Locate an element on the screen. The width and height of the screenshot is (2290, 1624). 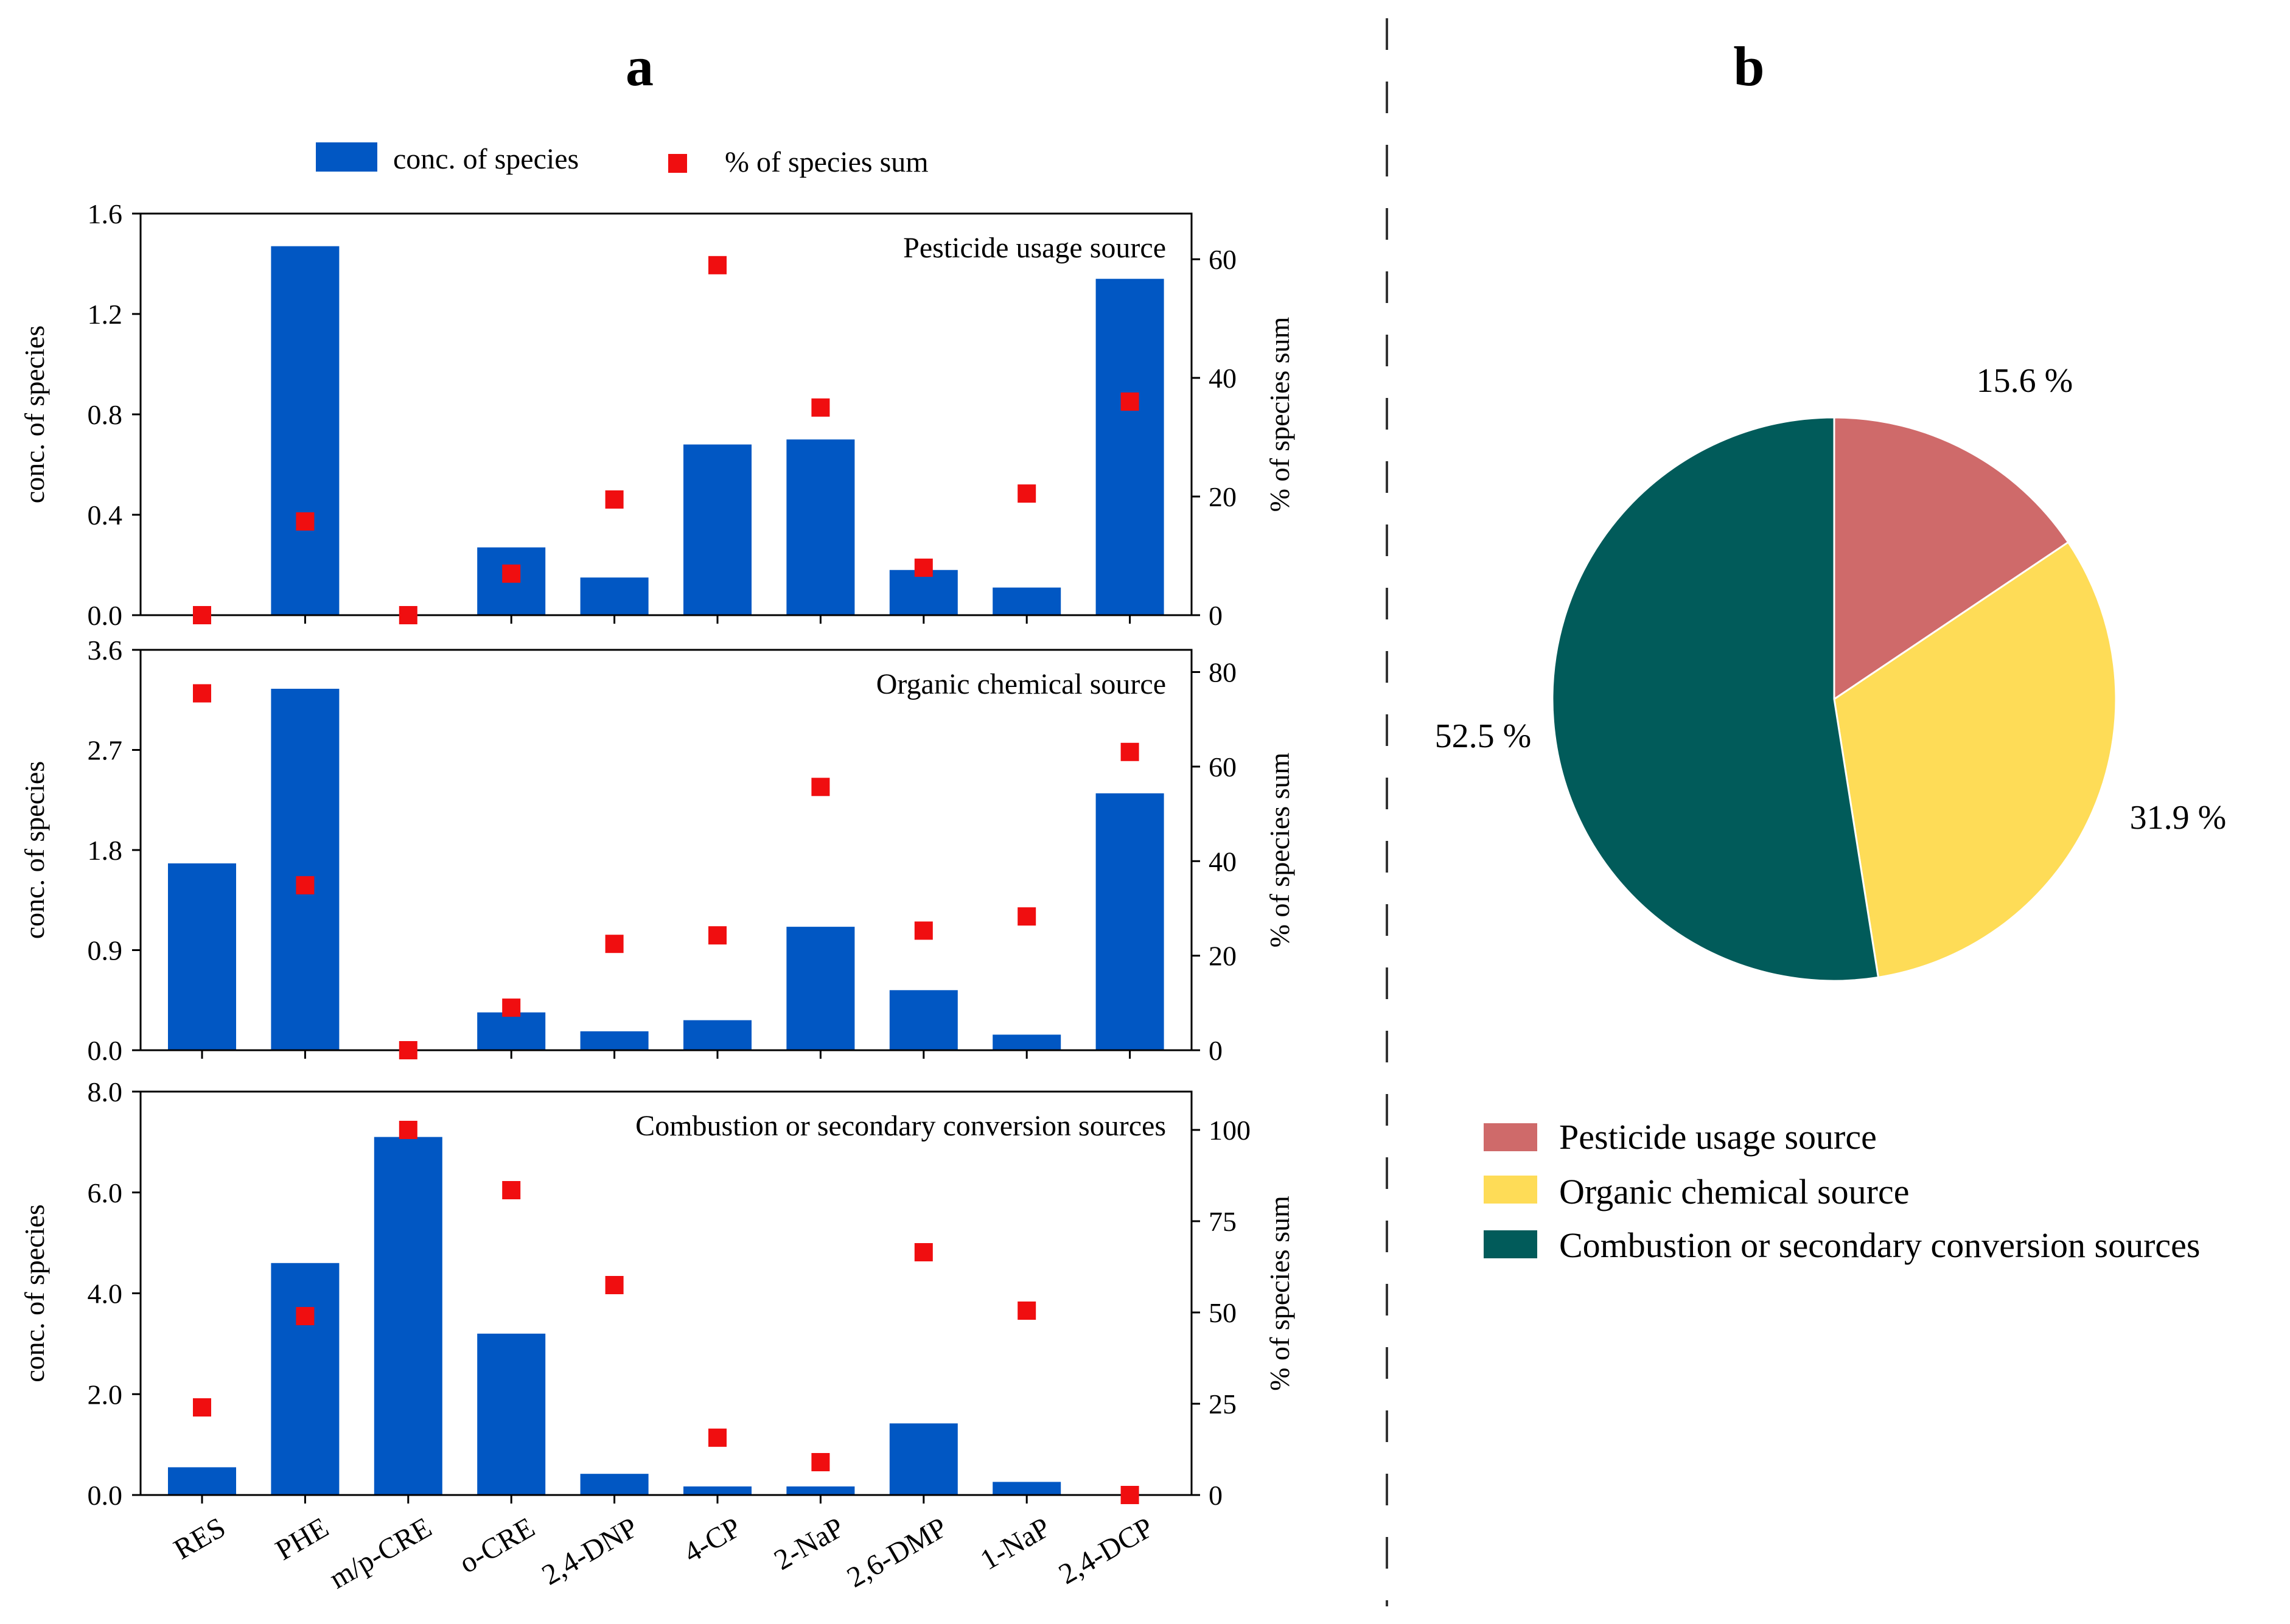
marker-2-4-dcp is located at coordinates (1129, 402).